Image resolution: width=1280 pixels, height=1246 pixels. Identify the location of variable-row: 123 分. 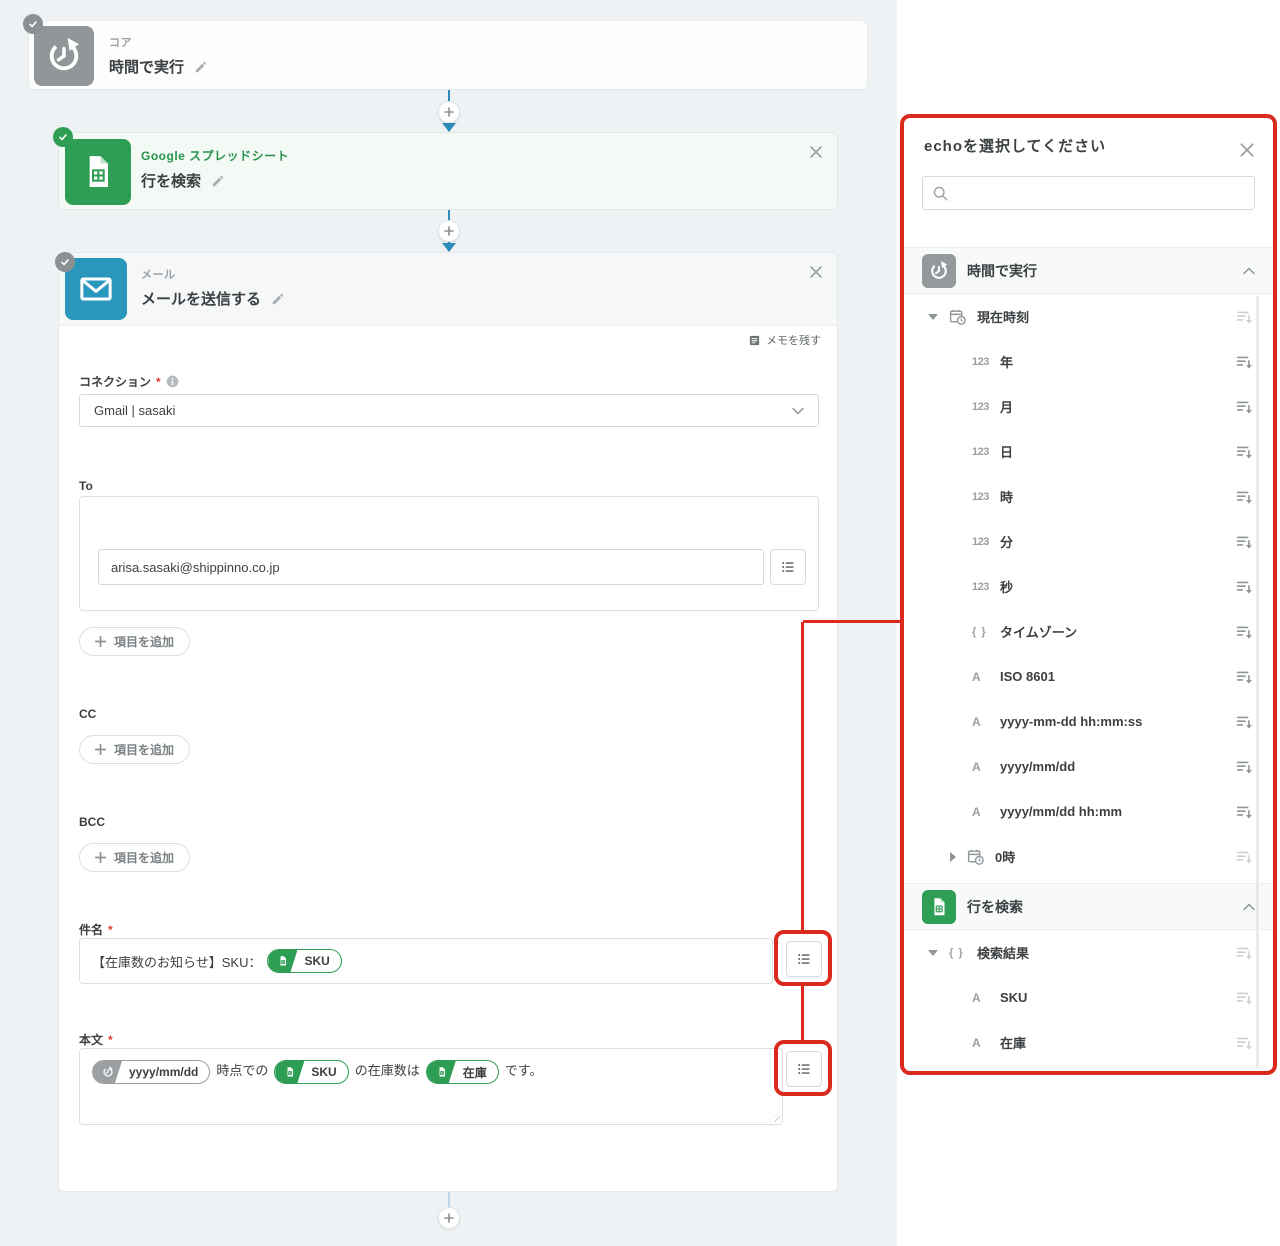
(1088, 541).